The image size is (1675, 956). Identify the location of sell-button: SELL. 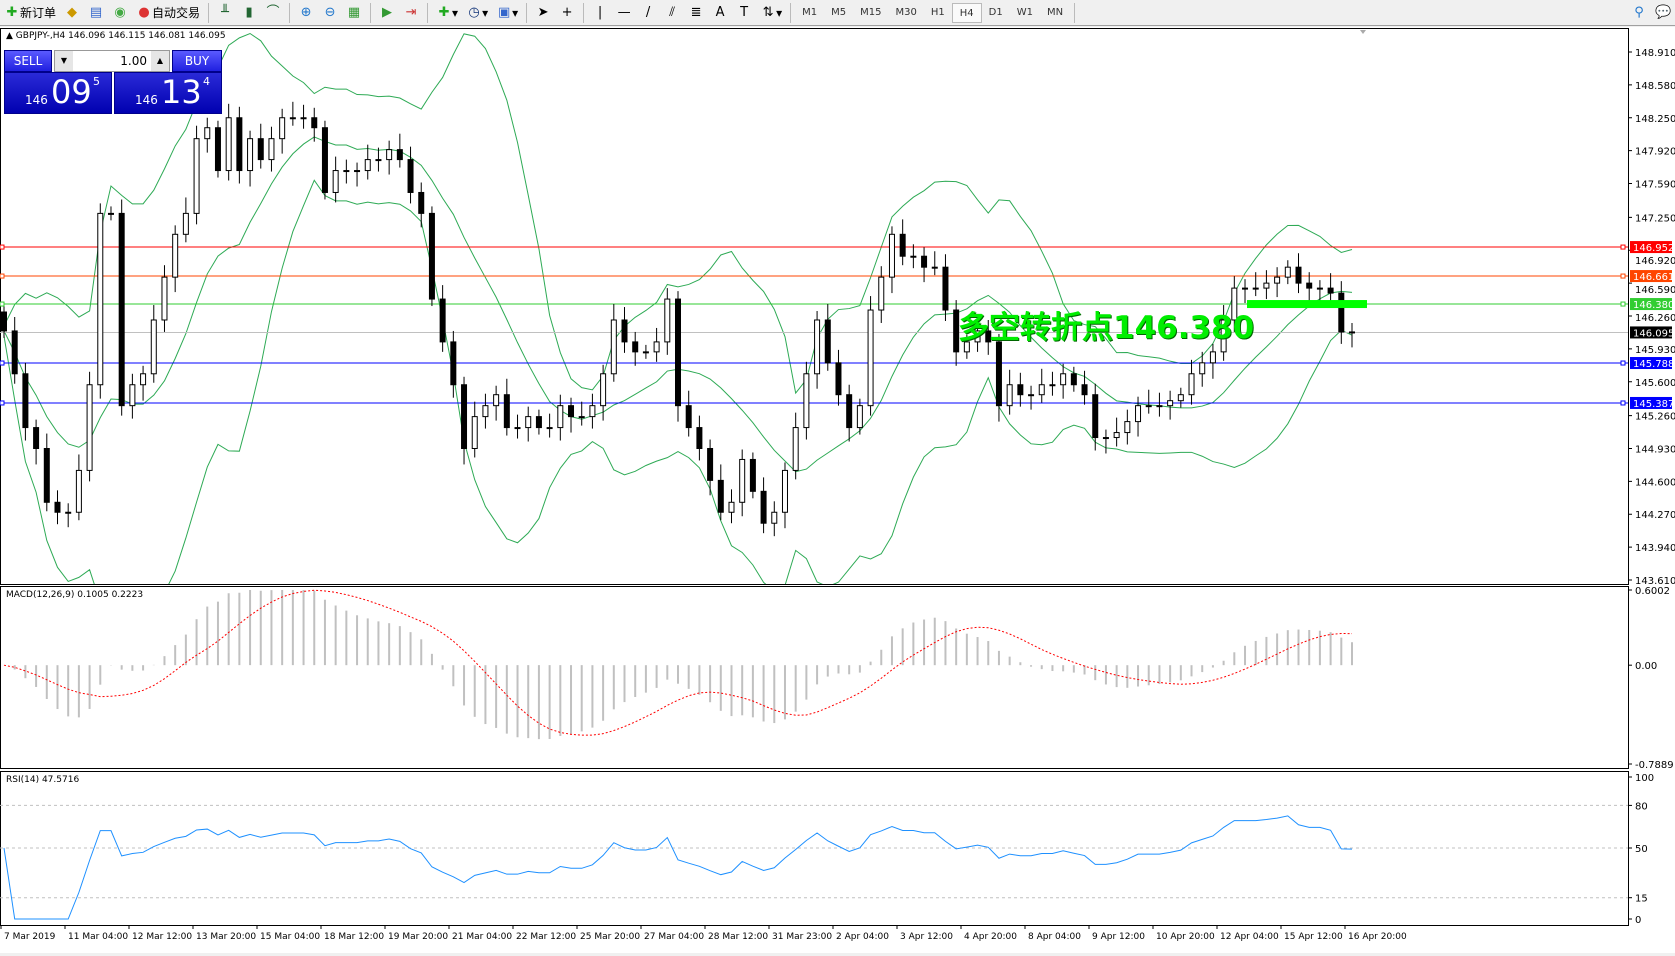
(28, 61).